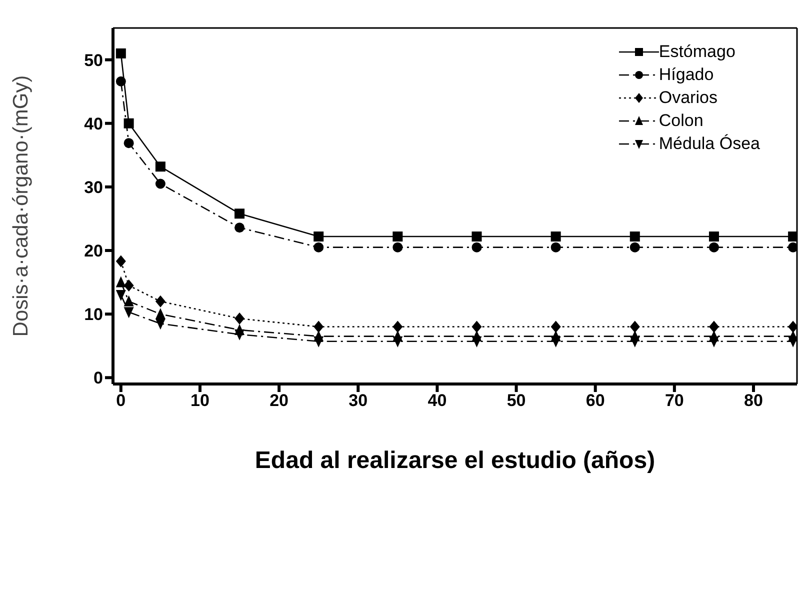  Describe the element at coordinates (93, 314) in the screenshot. I see `y-tick-label: 10` at that location.